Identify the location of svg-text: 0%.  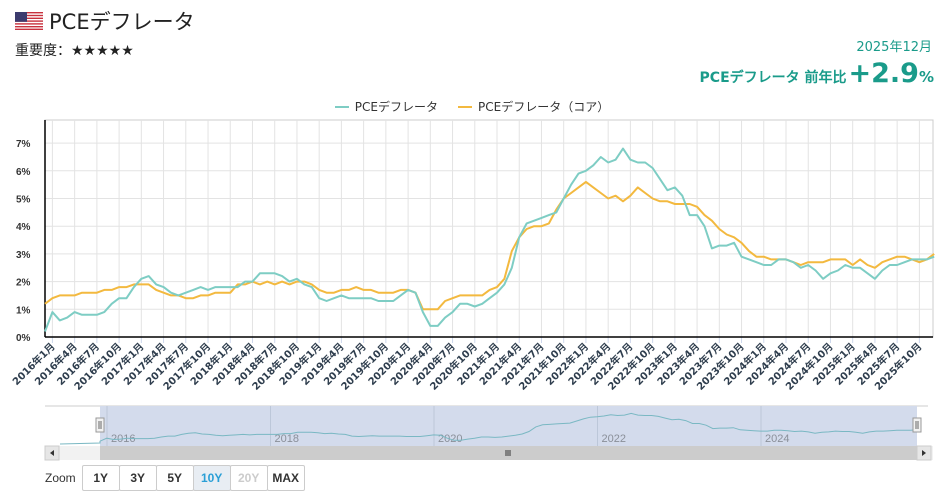
(23, 338).